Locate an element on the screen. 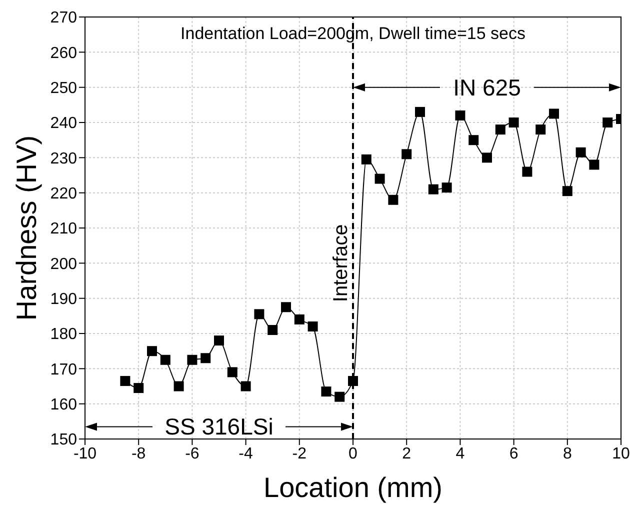  ref-line-label: Interface is located at coordinates (341, 263).